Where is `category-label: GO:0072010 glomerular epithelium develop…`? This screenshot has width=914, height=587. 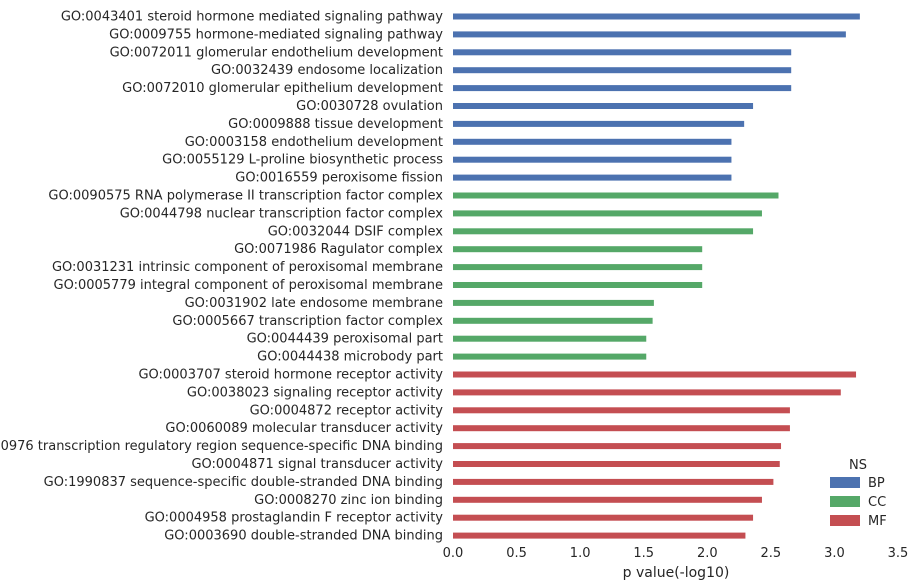
category-label: GO:0072010 glomerular epithelium develop… is located at coordinates (282, 88).